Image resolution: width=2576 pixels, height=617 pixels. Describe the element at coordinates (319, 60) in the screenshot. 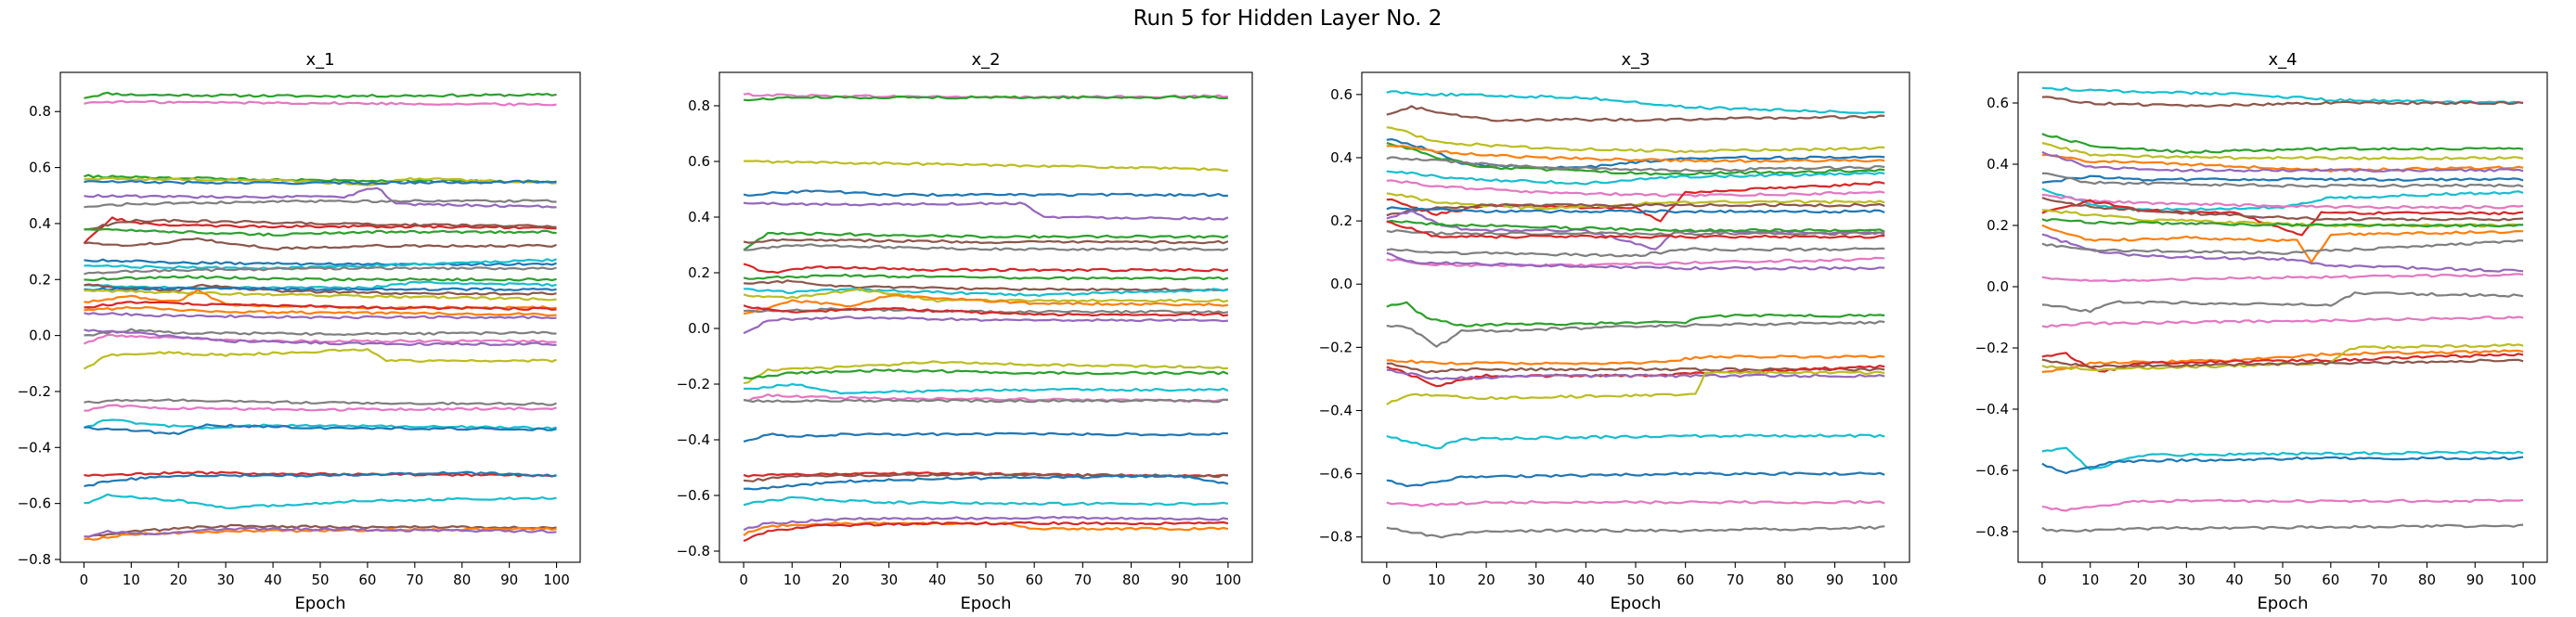

I see `subplot-title: x_1` at that location.